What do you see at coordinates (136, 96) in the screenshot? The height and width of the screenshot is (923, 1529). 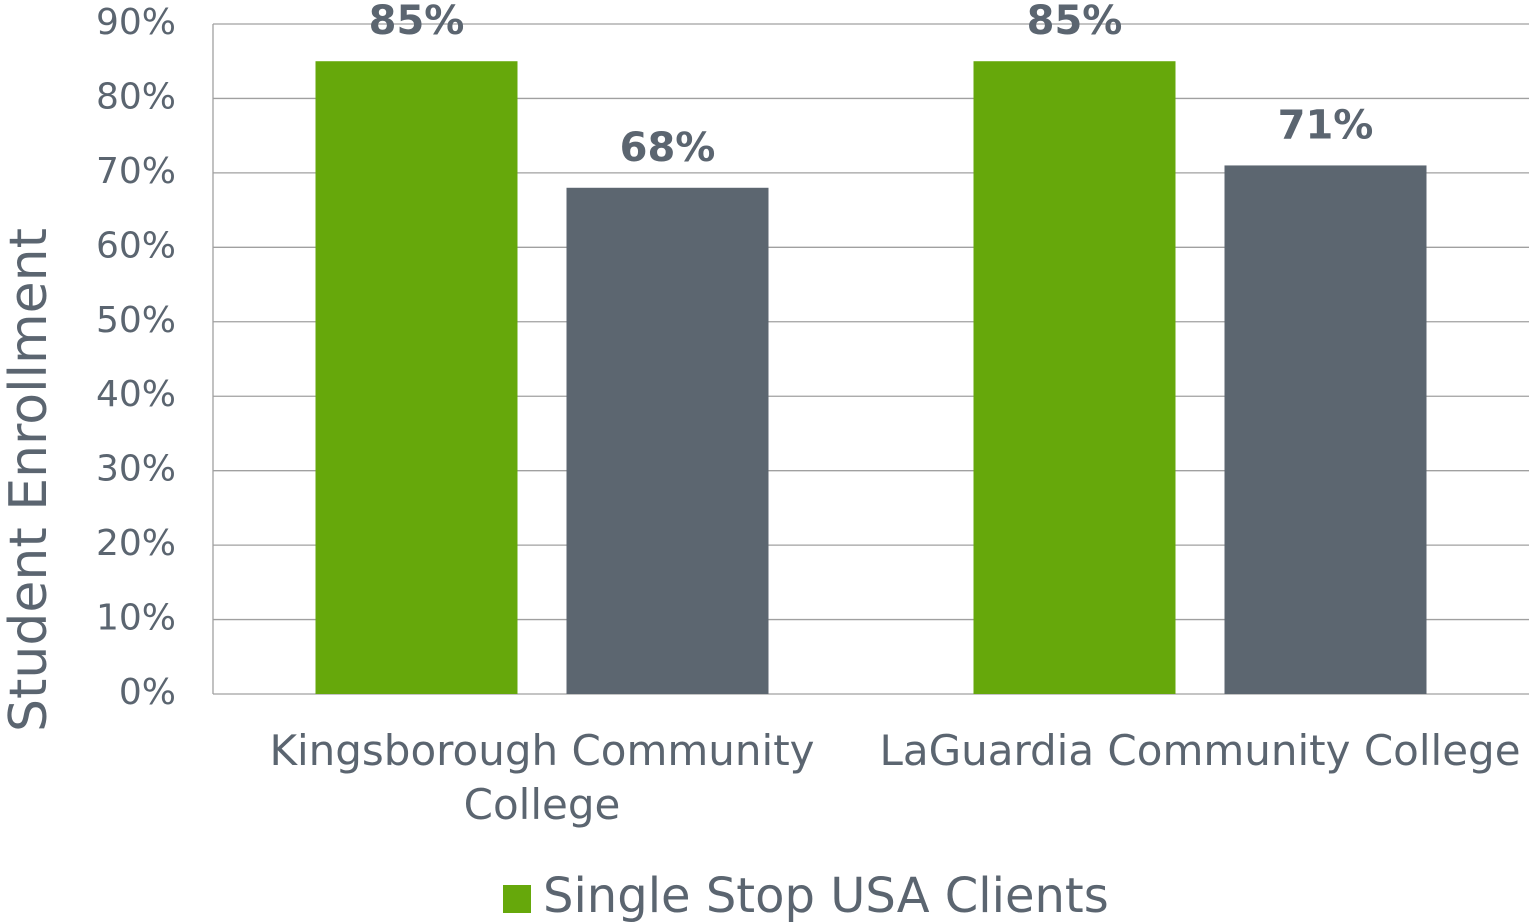 I see `y-tick-label: 80%` at bounding box center [136, 96].